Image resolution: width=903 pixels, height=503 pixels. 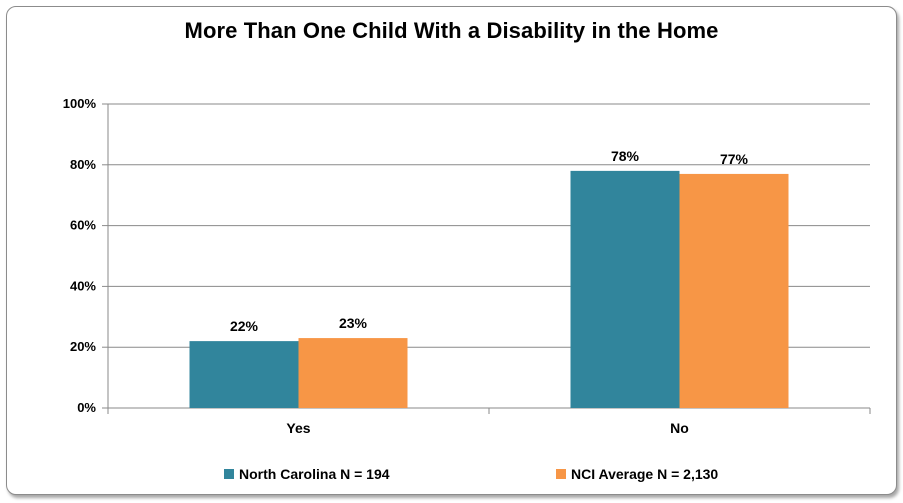 I want to click on legend-label-north-carolina: North Carolina N = 194, so click(x=314, y=474).